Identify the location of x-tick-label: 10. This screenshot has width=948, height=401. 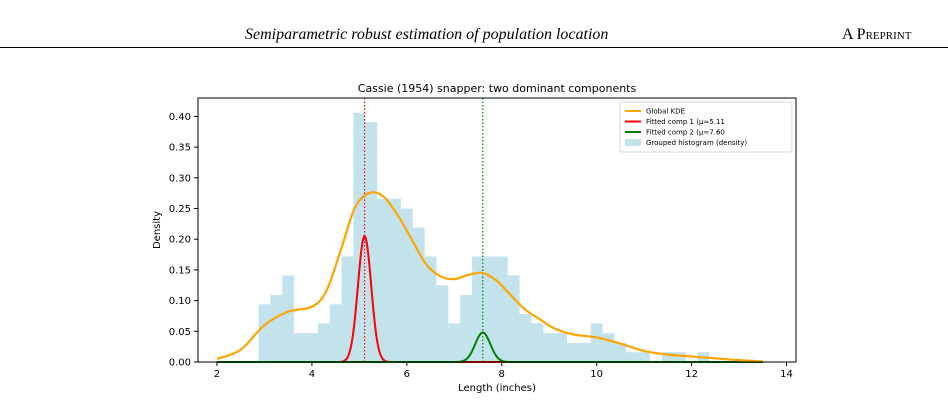
(596, 374).